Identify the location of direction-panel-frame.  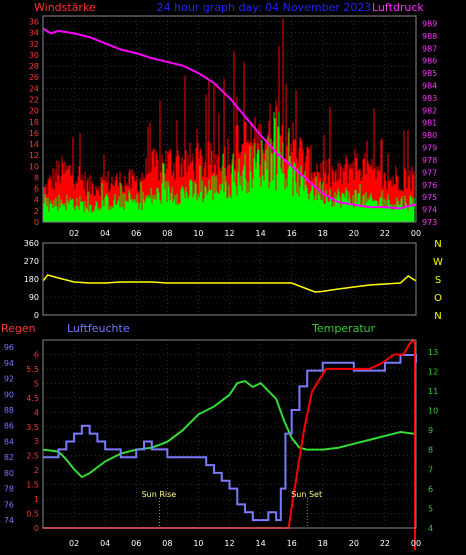
(229, 279).